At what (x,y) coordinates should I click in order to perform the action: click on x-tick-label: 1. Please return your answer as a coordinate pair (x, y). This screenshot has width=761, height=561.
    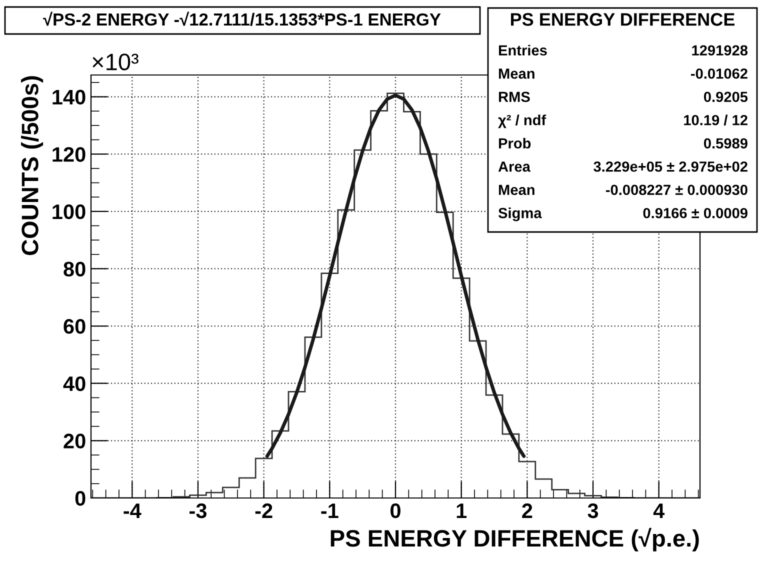
    Looking at the image, I should click on (461, 511).